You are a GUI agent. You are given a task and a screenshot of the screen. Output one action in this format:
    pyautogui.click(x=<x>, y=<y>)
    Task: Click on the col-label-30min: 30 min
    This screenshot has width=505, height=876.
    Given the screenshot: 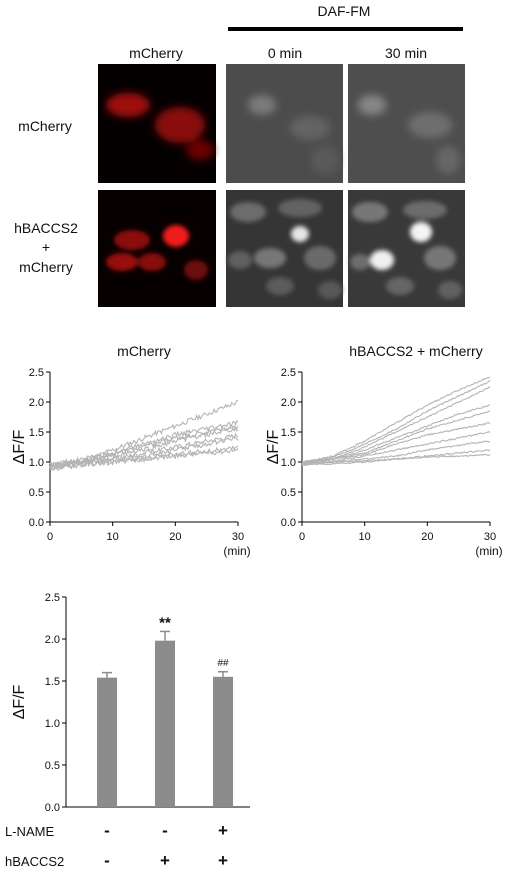 What is the action you would take?
    pyautogui.click(x=406, y=53)
    